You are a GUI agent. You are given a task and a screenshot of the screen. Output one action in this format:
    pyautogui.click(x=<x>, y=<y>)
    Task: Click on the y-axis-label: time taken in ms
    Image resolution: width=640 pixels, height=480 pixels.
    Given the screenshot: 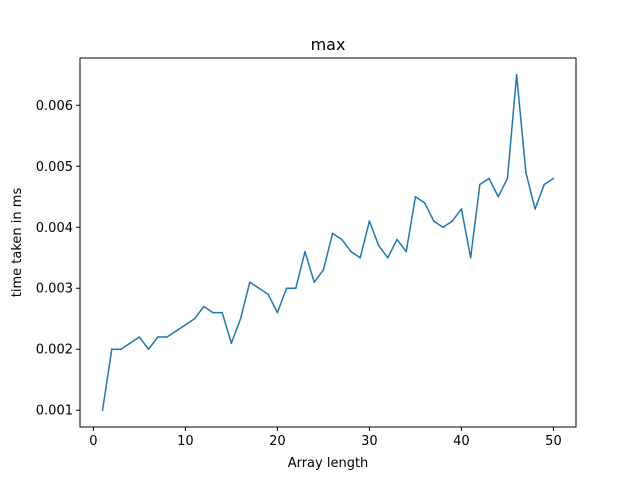 What is the action you would take?
    pyautogui.click(x=17, y=243)
    